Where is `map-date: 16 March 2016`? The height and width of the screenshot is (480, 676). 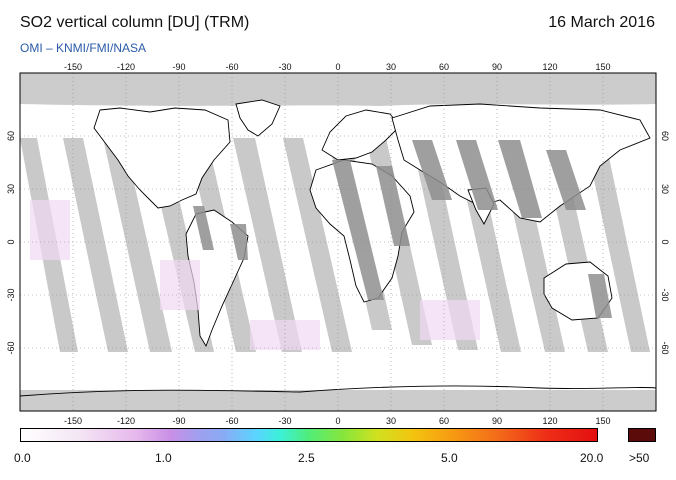 map-date: 16 March 2016 is located at coordinates (601, 22).